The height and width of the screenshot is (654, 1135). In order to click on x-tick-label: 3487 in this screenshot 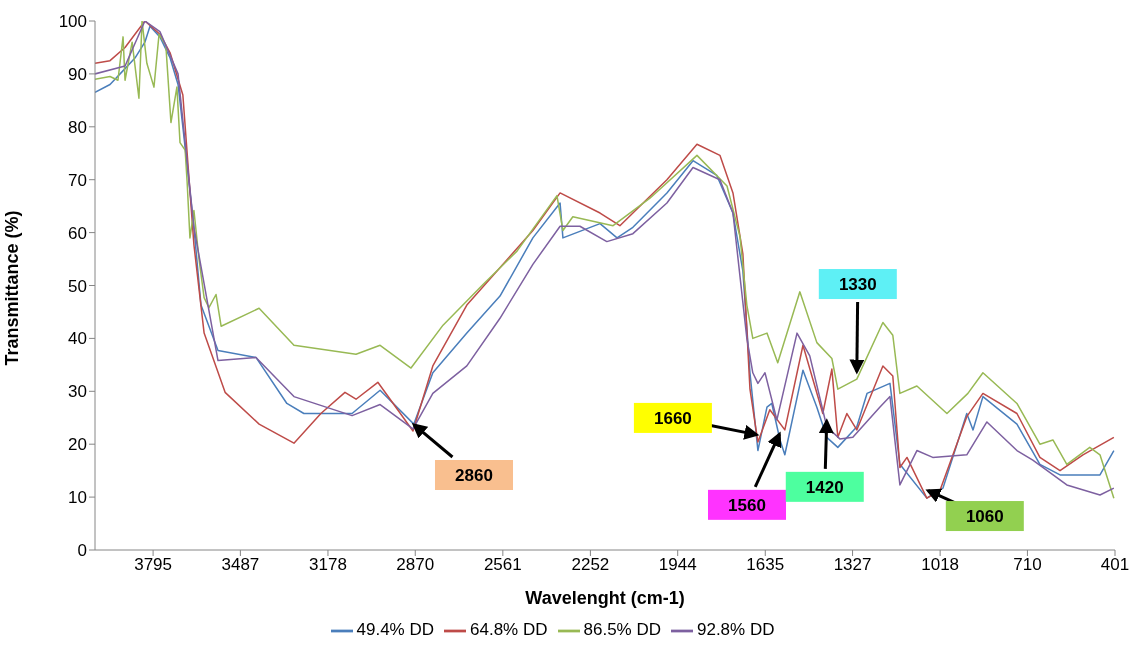, I will do `click(240, 565)`.